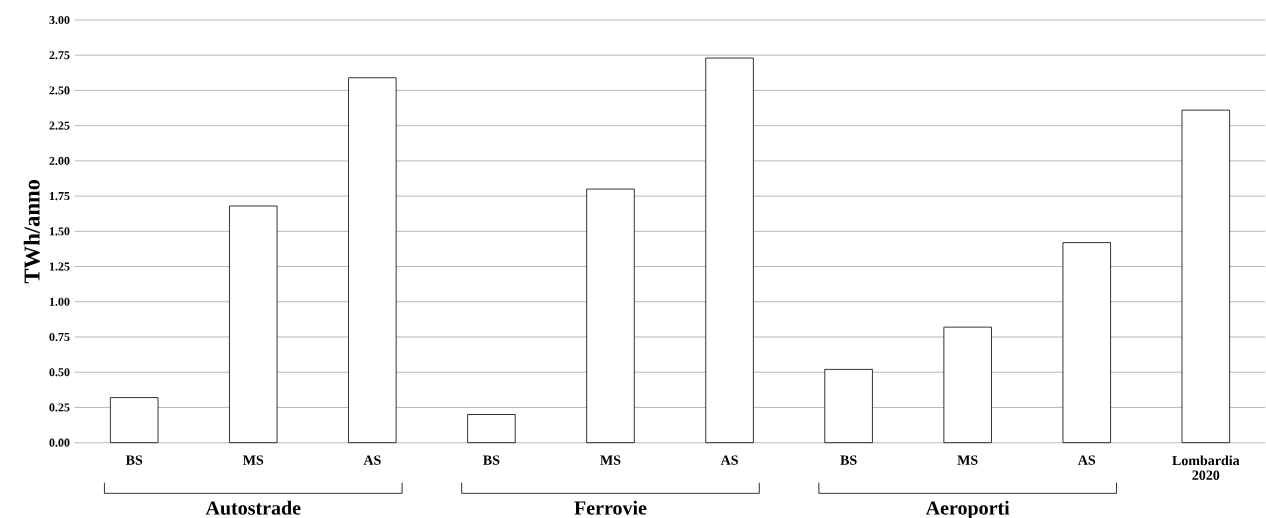 The width and height of the screenshot is (1266, 518). Describe the element at coordinates (59, 125) in the screenshot. I see `y-tick-label: 2.25` at that location.